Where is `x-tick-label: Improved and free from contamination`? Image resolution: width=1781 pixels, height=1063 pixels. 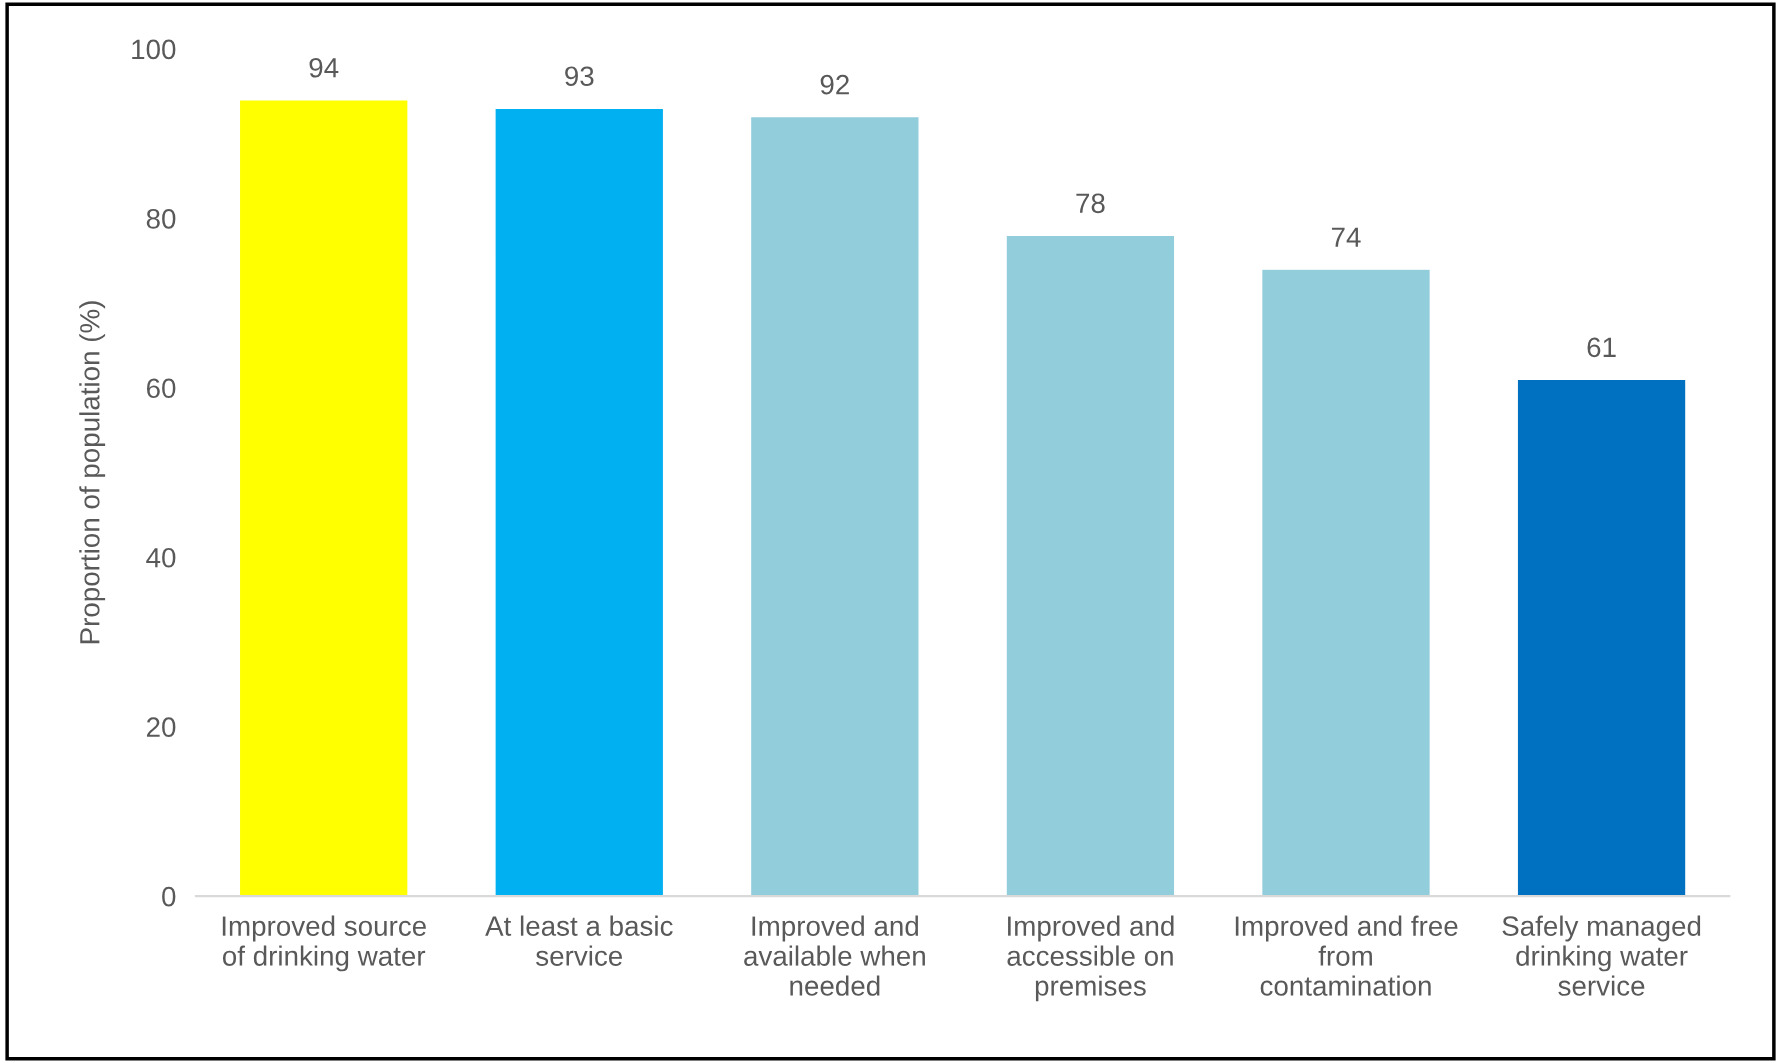 x-tick-label: Improved and free from contamination is located at coordinates (1346, 955).